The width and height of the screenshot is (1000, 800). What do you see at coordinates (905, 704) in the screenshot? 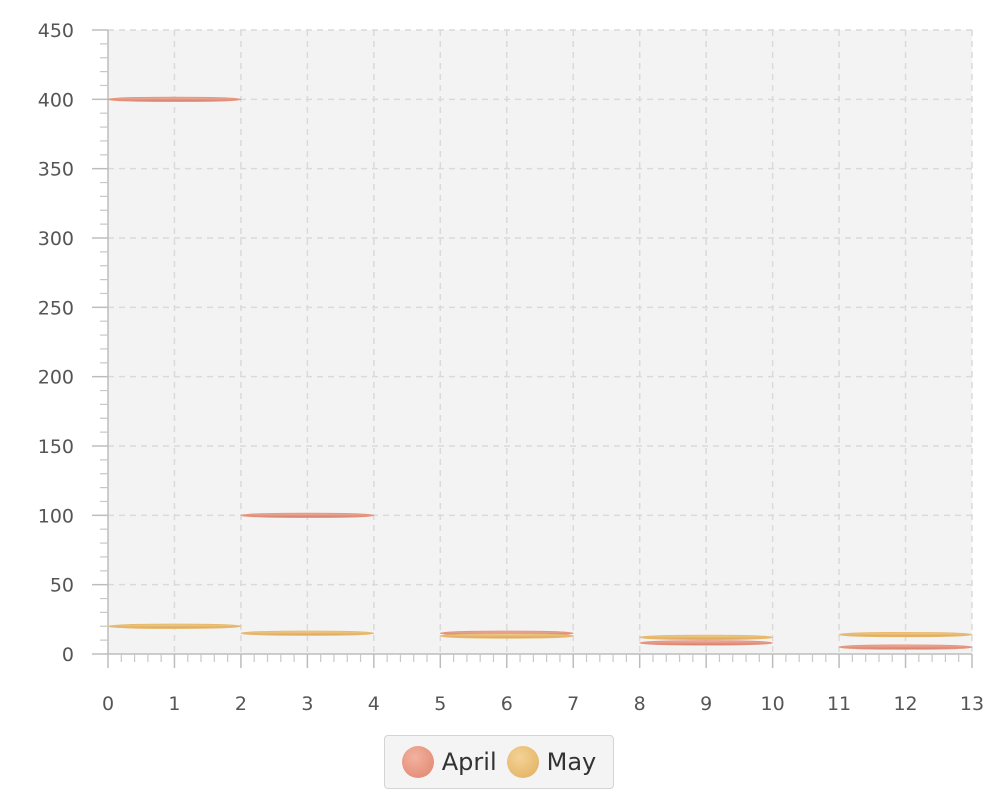
I see `x-tick-label: 12` at bounding box center [905, 704].